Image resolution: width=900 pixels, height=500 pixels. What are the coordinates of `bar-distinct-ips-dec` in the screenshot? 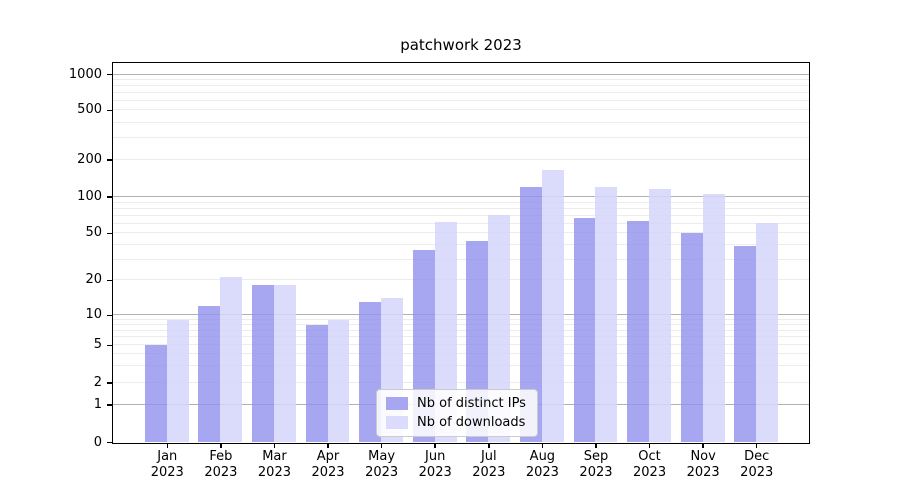 It's located at (745, 343).